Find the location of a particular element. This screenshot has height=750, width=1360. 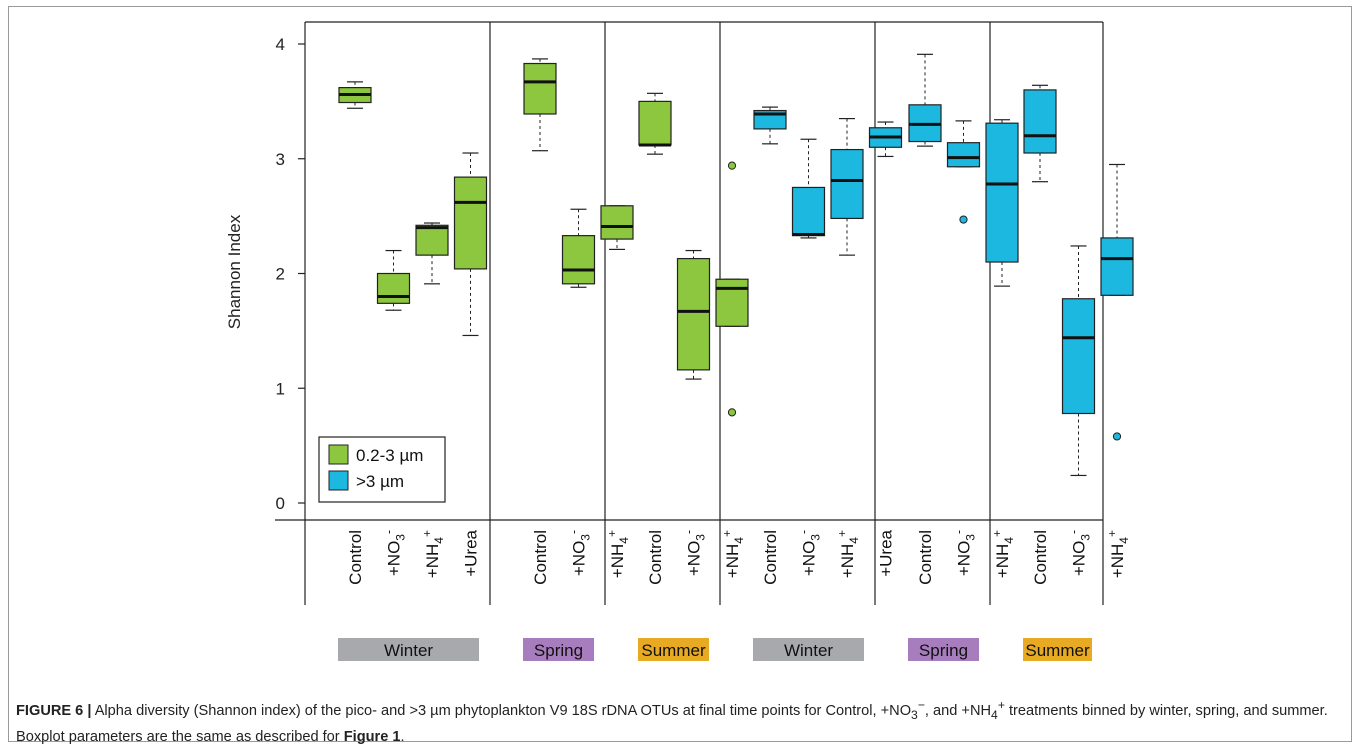

panel-summer-small: Control +NO3- +NH4+ is located at coordinates (693, 338).